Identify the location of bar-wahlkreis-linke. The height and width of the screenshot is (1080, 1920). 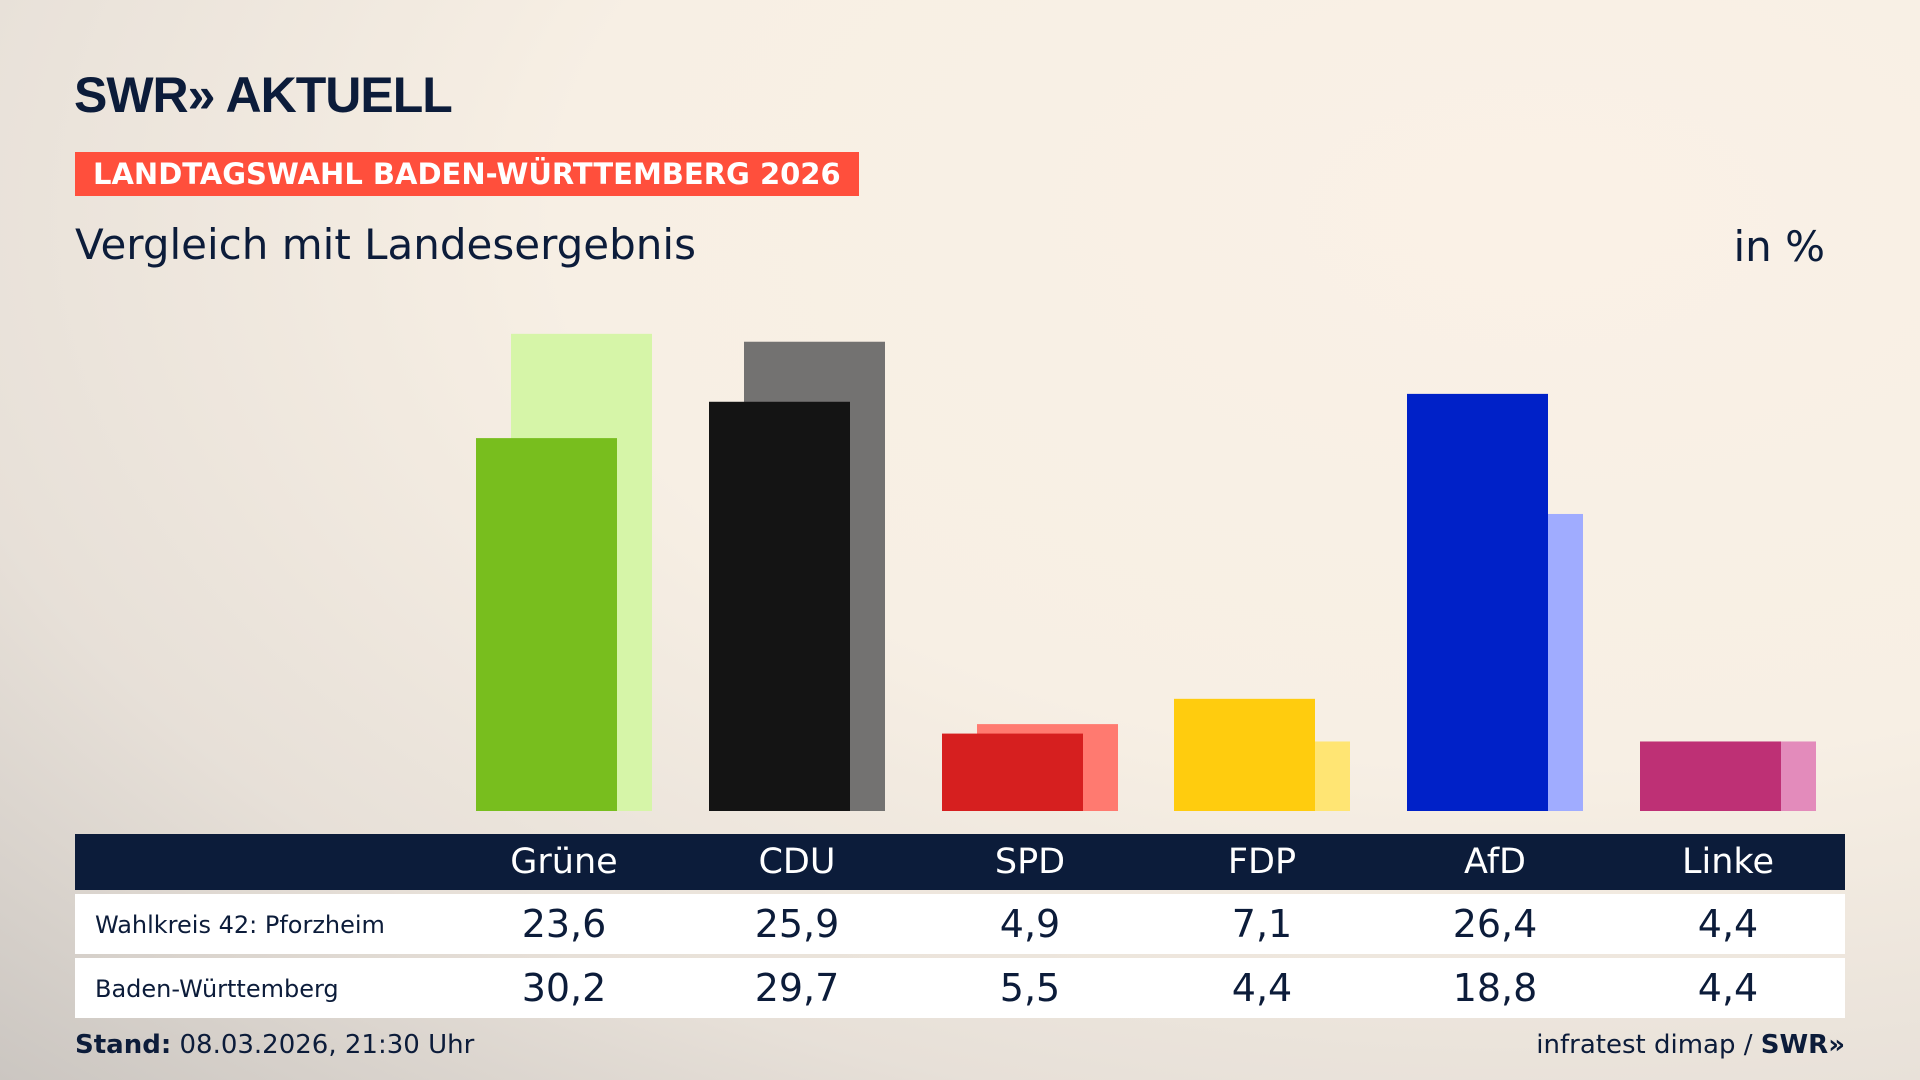
(1710, 776).